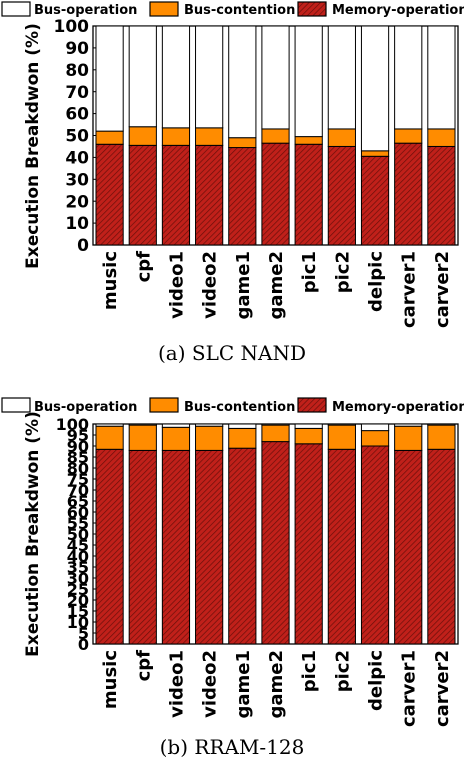 This screenshot has height=764, width=464. I want to click on legend-label-memory-operation: Memory-operation, so click(398, 10).